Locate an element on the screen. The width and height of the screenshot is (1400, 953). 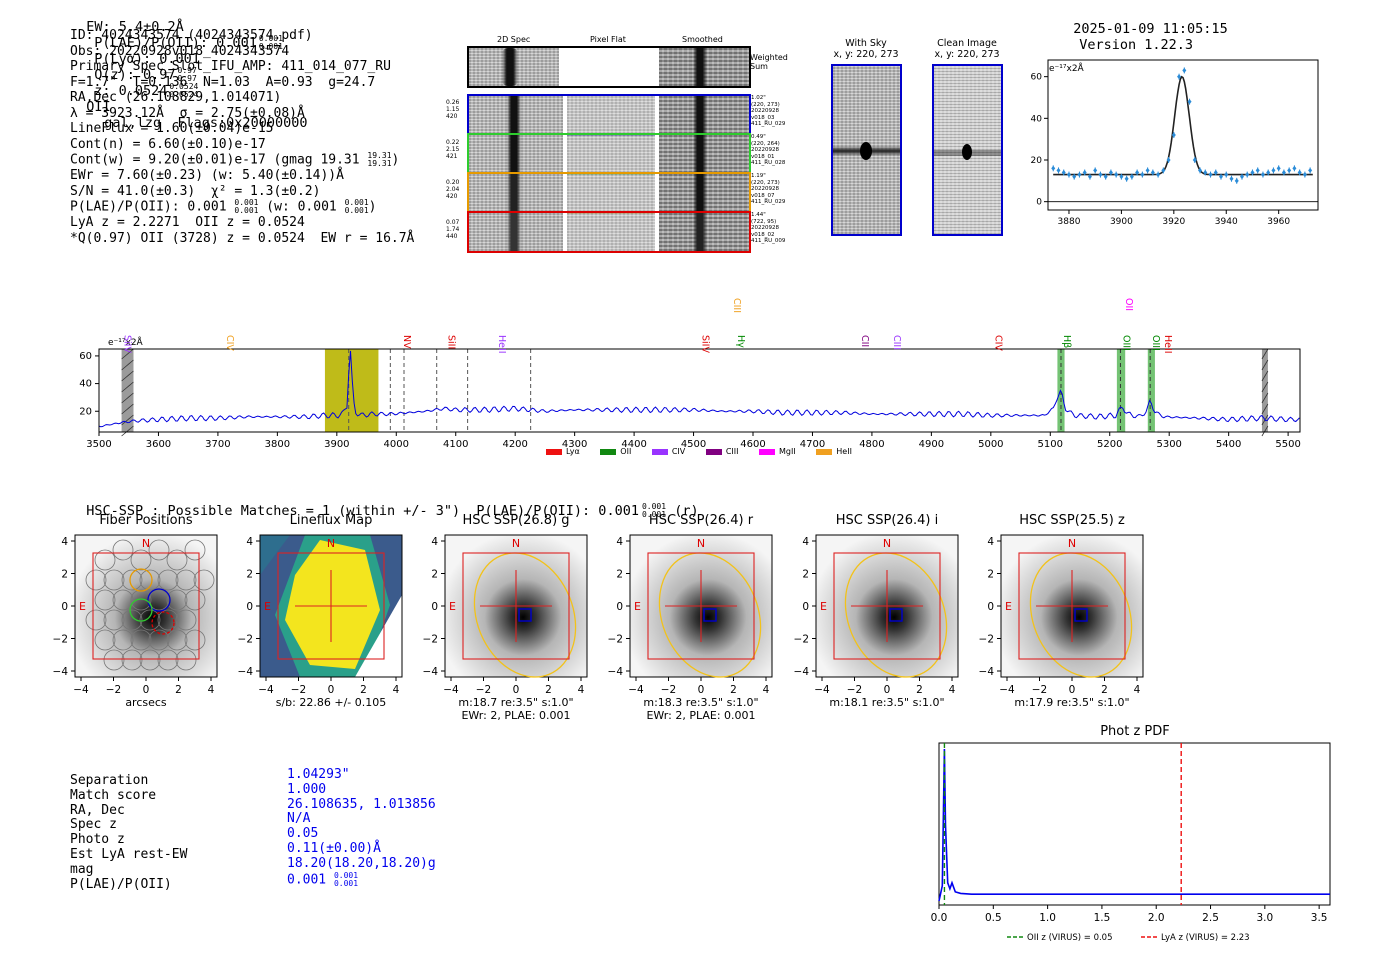
header-plya: P(Lyα): 0.001 is located at coordinates (147, 59).